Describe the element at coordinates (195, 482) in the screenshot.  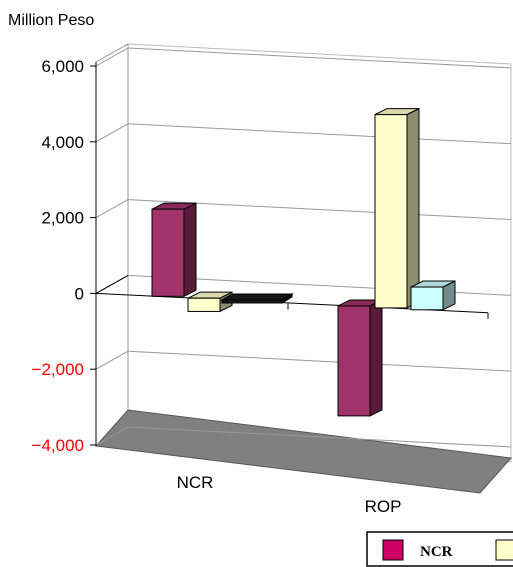
I see `category-label-ncr: NCR` at that location.